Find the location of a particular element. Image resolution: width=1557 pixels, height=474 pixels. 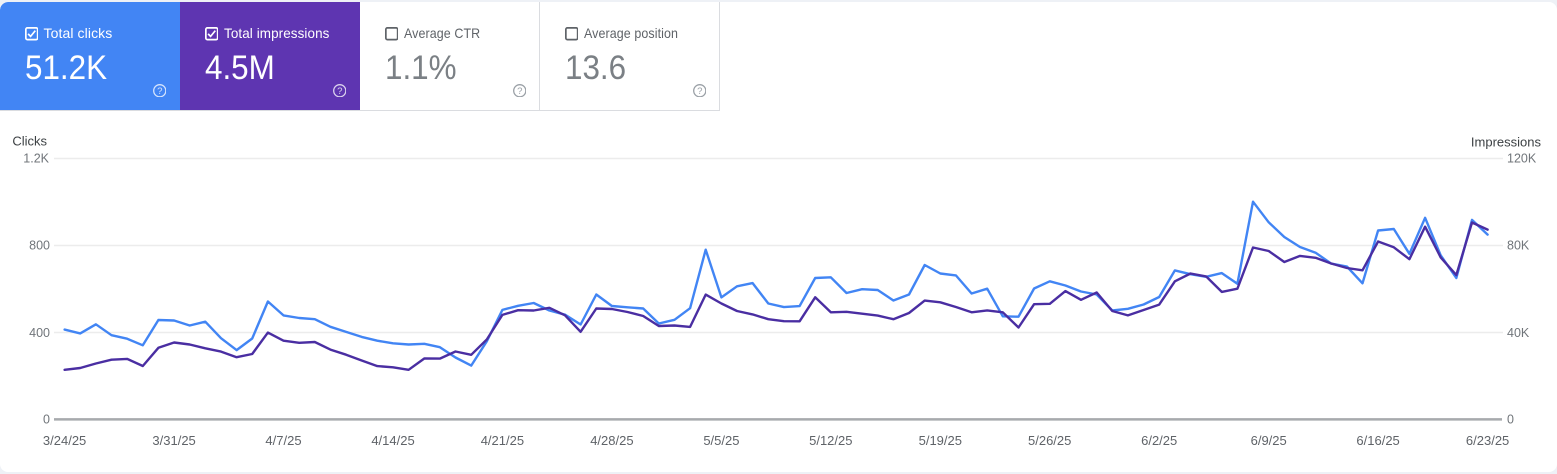

svg-text: 4/28/25 is located at coordinates (611, 440).